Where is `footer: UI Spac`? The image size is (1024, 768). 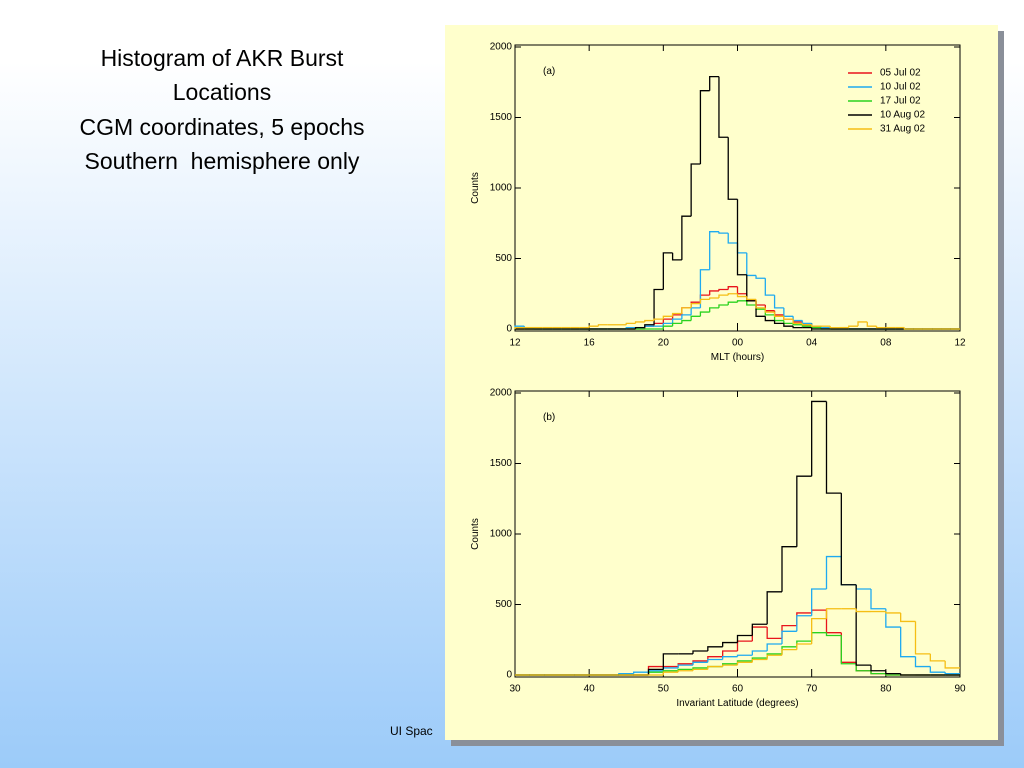 footer: UI Spac is located at coordinates (411, 731).